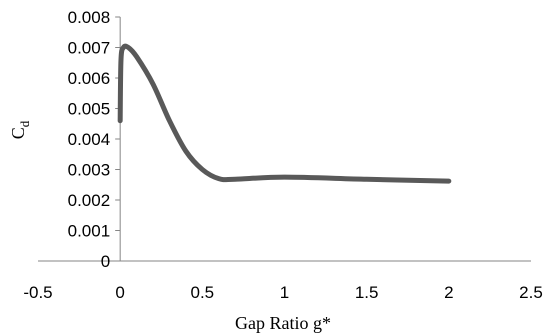  What do you see at coordinates (89, 48) in the screenshot?
I see `y-tick-label: 0.007` at bounding box center [89, 48].